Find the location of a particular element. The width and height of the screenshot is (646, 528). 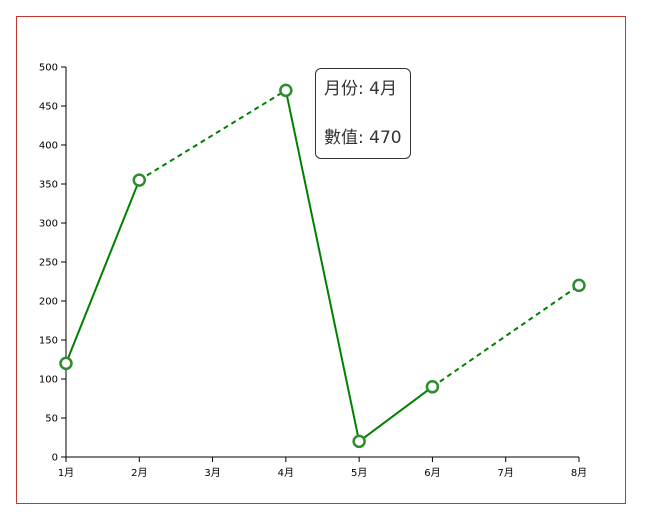

x-tick-label: 6月 is located at coordinates (432, 473).